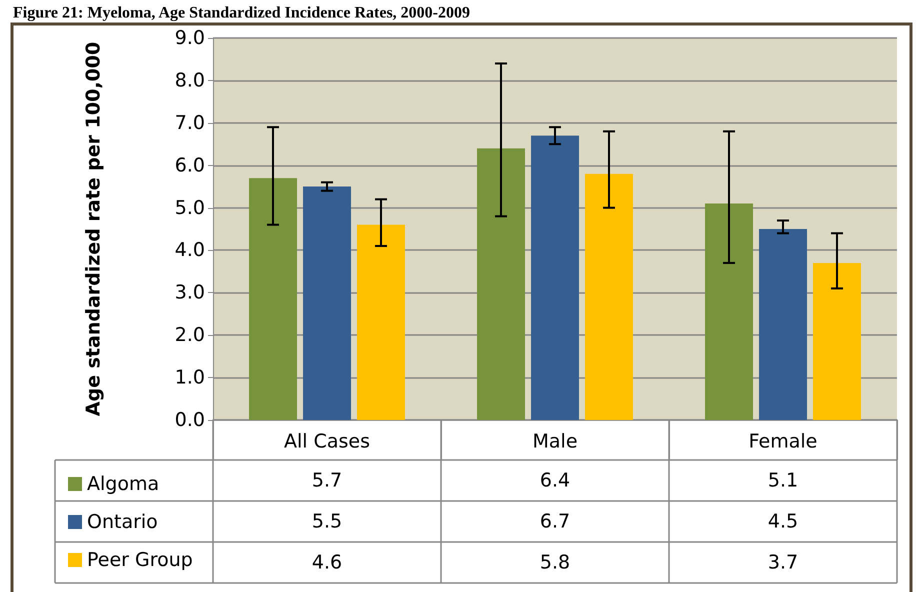 Image resolution: width=917 pixels, height=592 pixels. Describe the element at coordinates (189, 293) in the screenshot. I see `y-tick-label: 3.0` at that location.